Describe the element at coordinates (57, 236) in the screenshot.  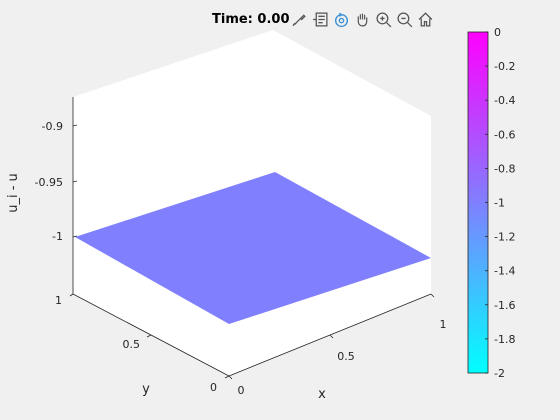
I see `z-tick-label: -1` at that location.